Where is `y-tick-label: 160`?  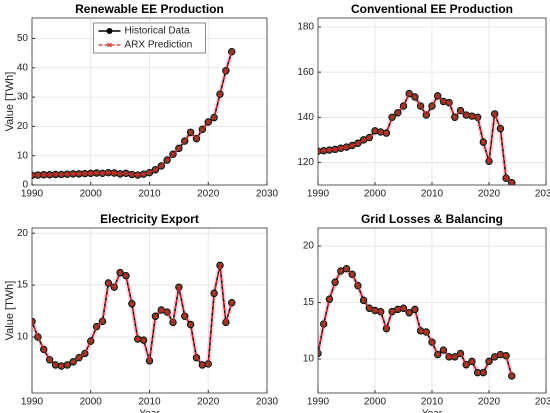
y-tick-label: 160 is located at coordinates (305, 72).